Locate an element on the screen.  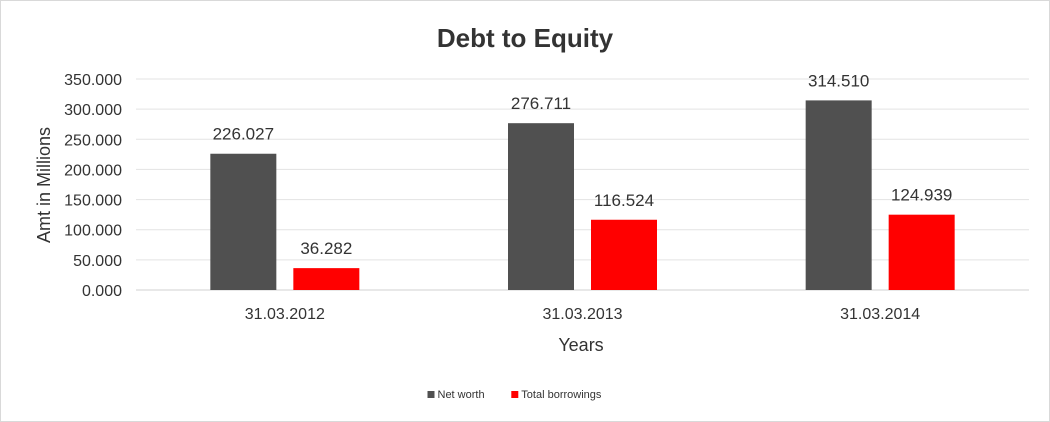
y-tick-label: 250.000 is located at coordinates (93, 140).